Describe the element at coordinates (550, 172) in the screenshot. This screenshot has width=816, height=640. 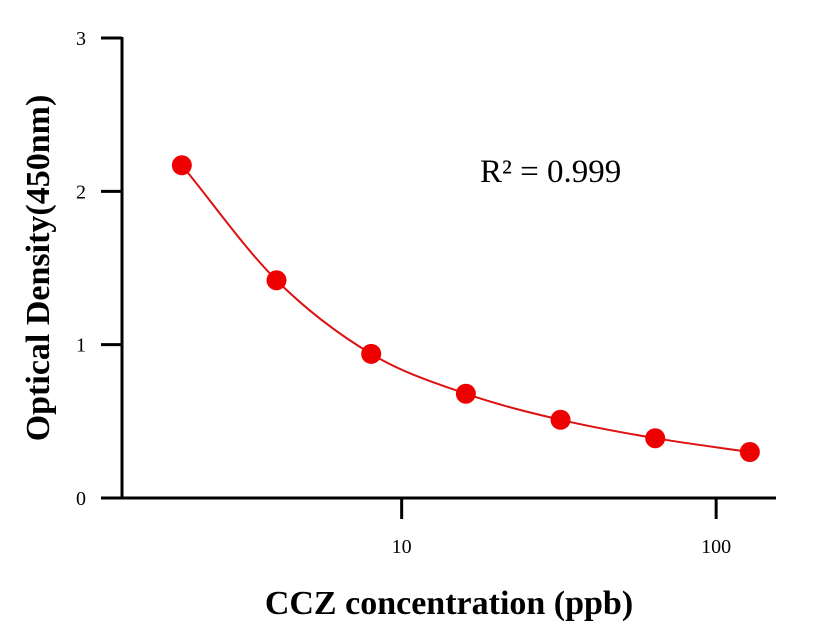
I see `r-squared-annotation: R² = 0.999` at that location.